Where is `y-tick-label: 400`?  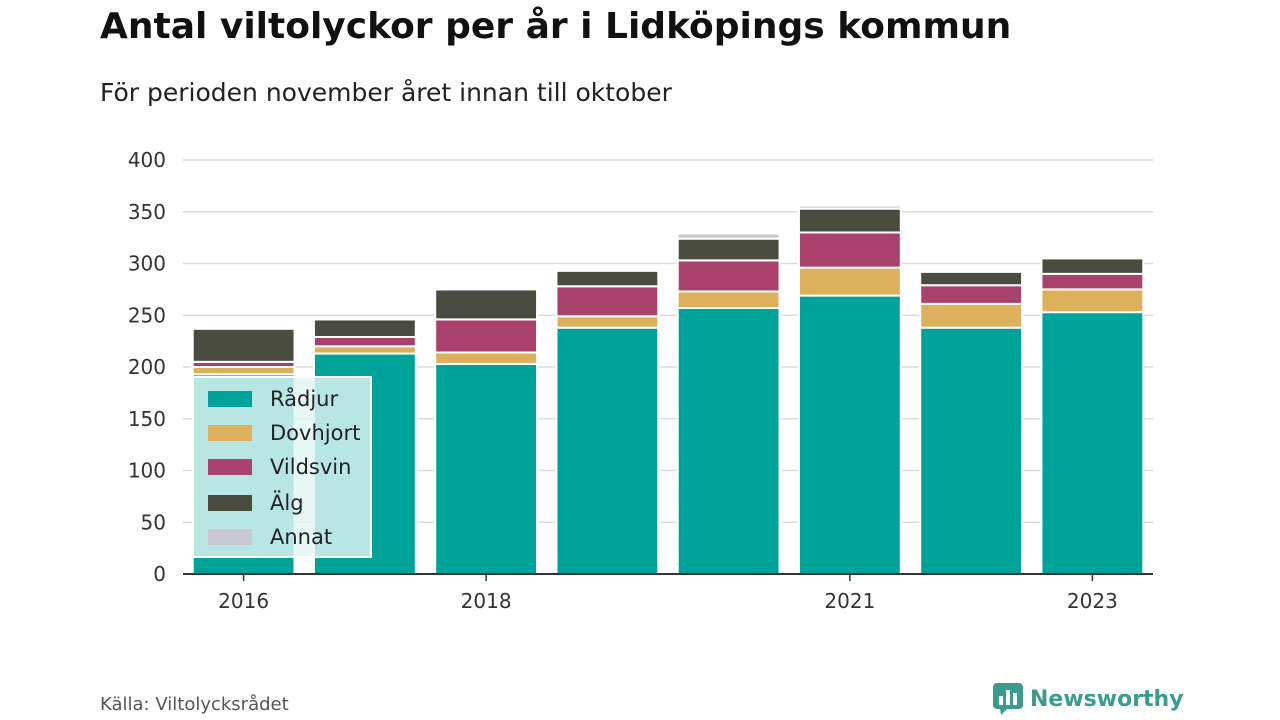 y-tick-label: 400 is located at coordinates (147, 160).